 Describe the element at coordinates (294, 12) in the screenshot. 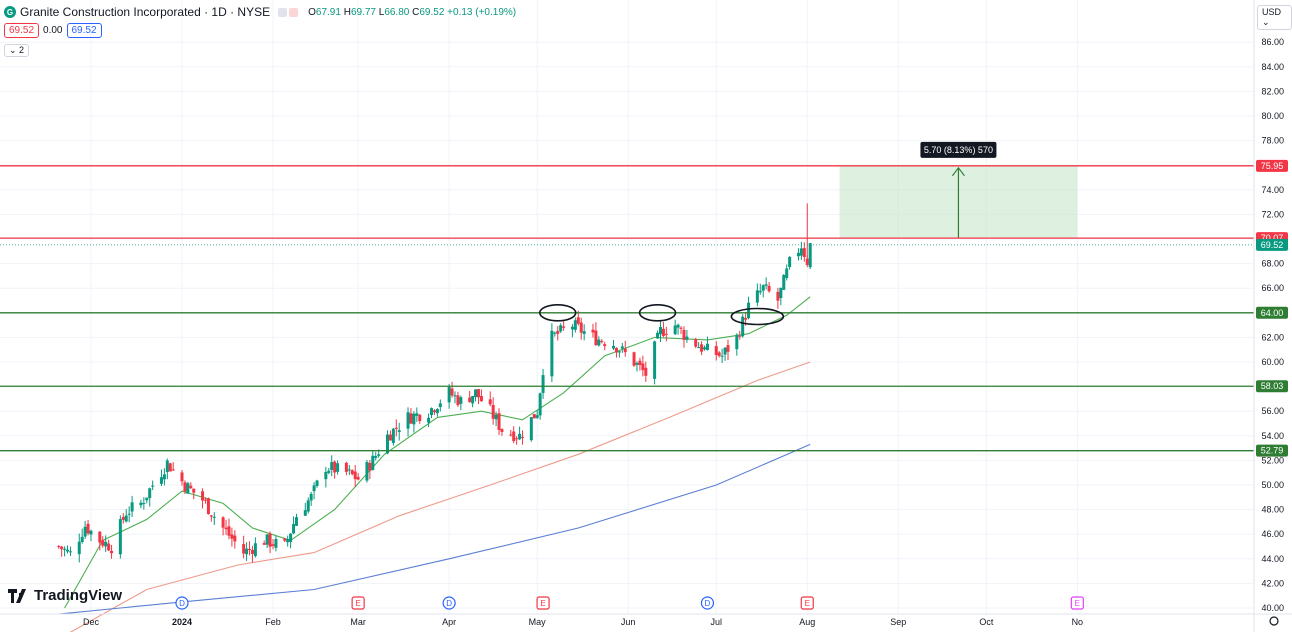

I see `alert-icon` at that location.